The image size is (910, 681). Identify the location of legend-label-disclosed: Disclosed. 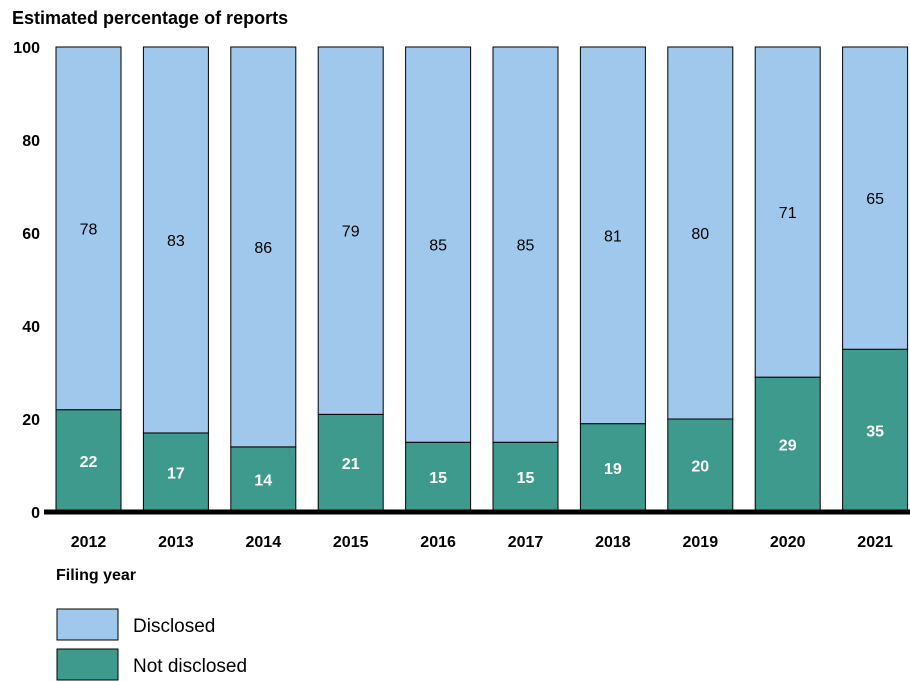
(174, 626).